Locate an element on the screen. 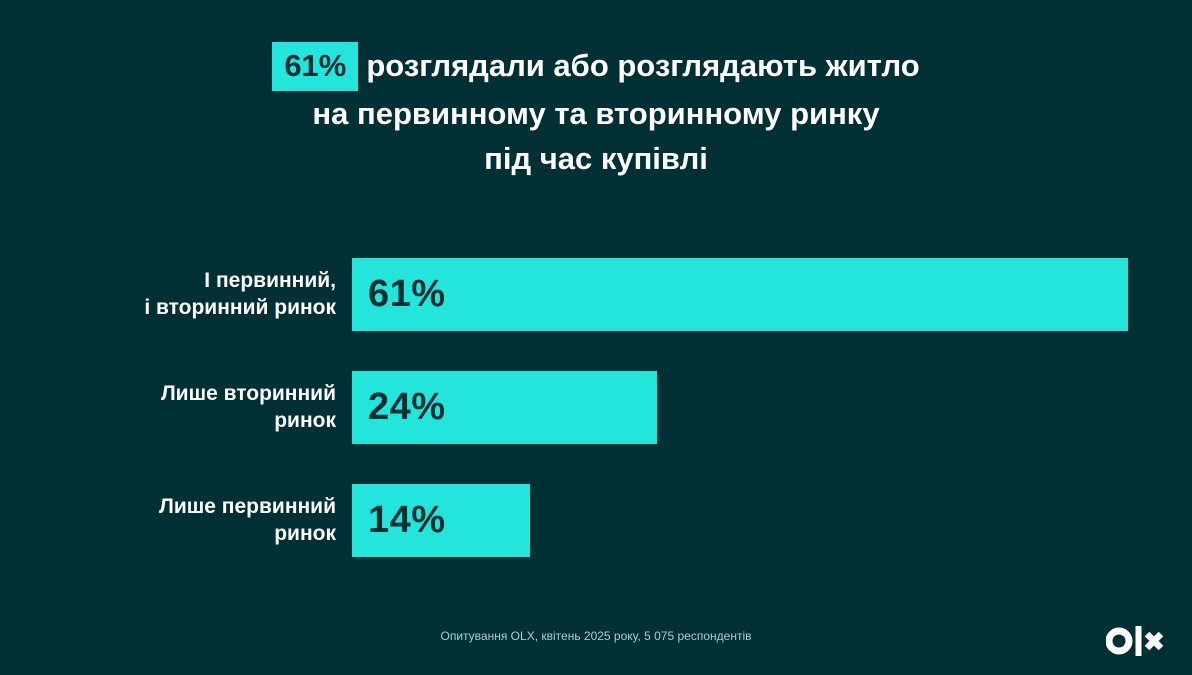  olx-logo is located at coordinates (1135, 641).